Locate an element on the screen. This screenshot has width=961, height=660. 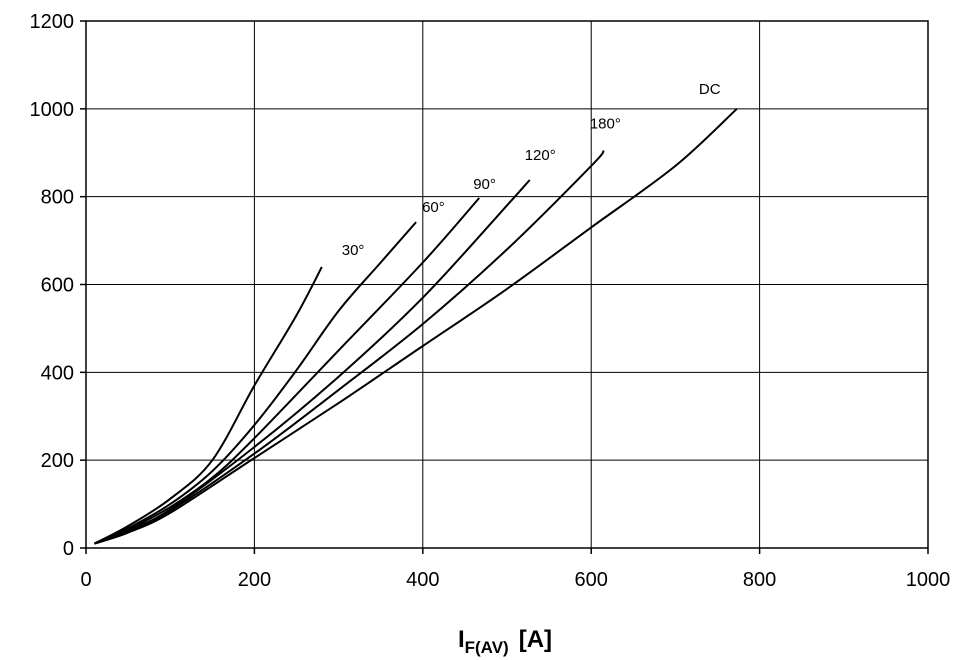
series-label: 60° is located at coordinates (433, 207).